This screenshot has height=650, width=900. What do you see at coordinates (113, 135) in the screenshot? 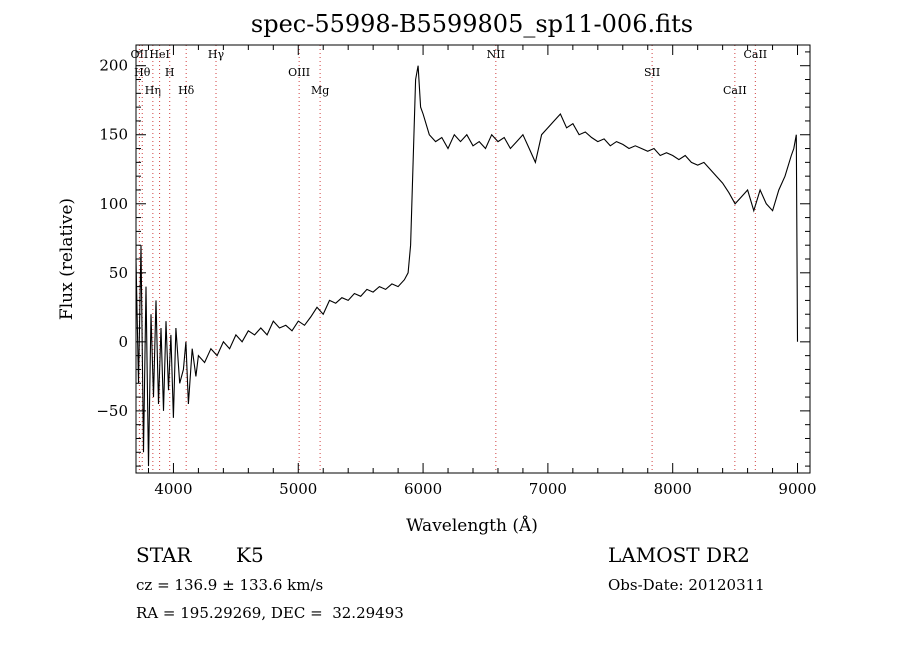
I see `y-tick-label: 150` at bounding box center [113, 135].